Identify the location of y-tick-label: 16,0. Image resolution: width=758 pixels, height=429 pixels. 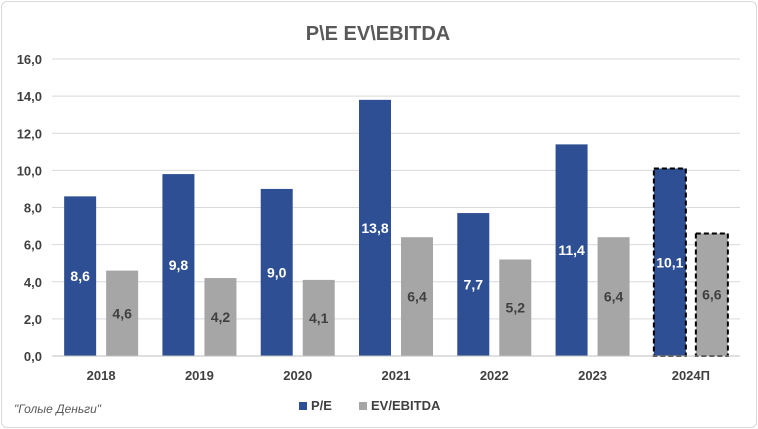
(29, 59).